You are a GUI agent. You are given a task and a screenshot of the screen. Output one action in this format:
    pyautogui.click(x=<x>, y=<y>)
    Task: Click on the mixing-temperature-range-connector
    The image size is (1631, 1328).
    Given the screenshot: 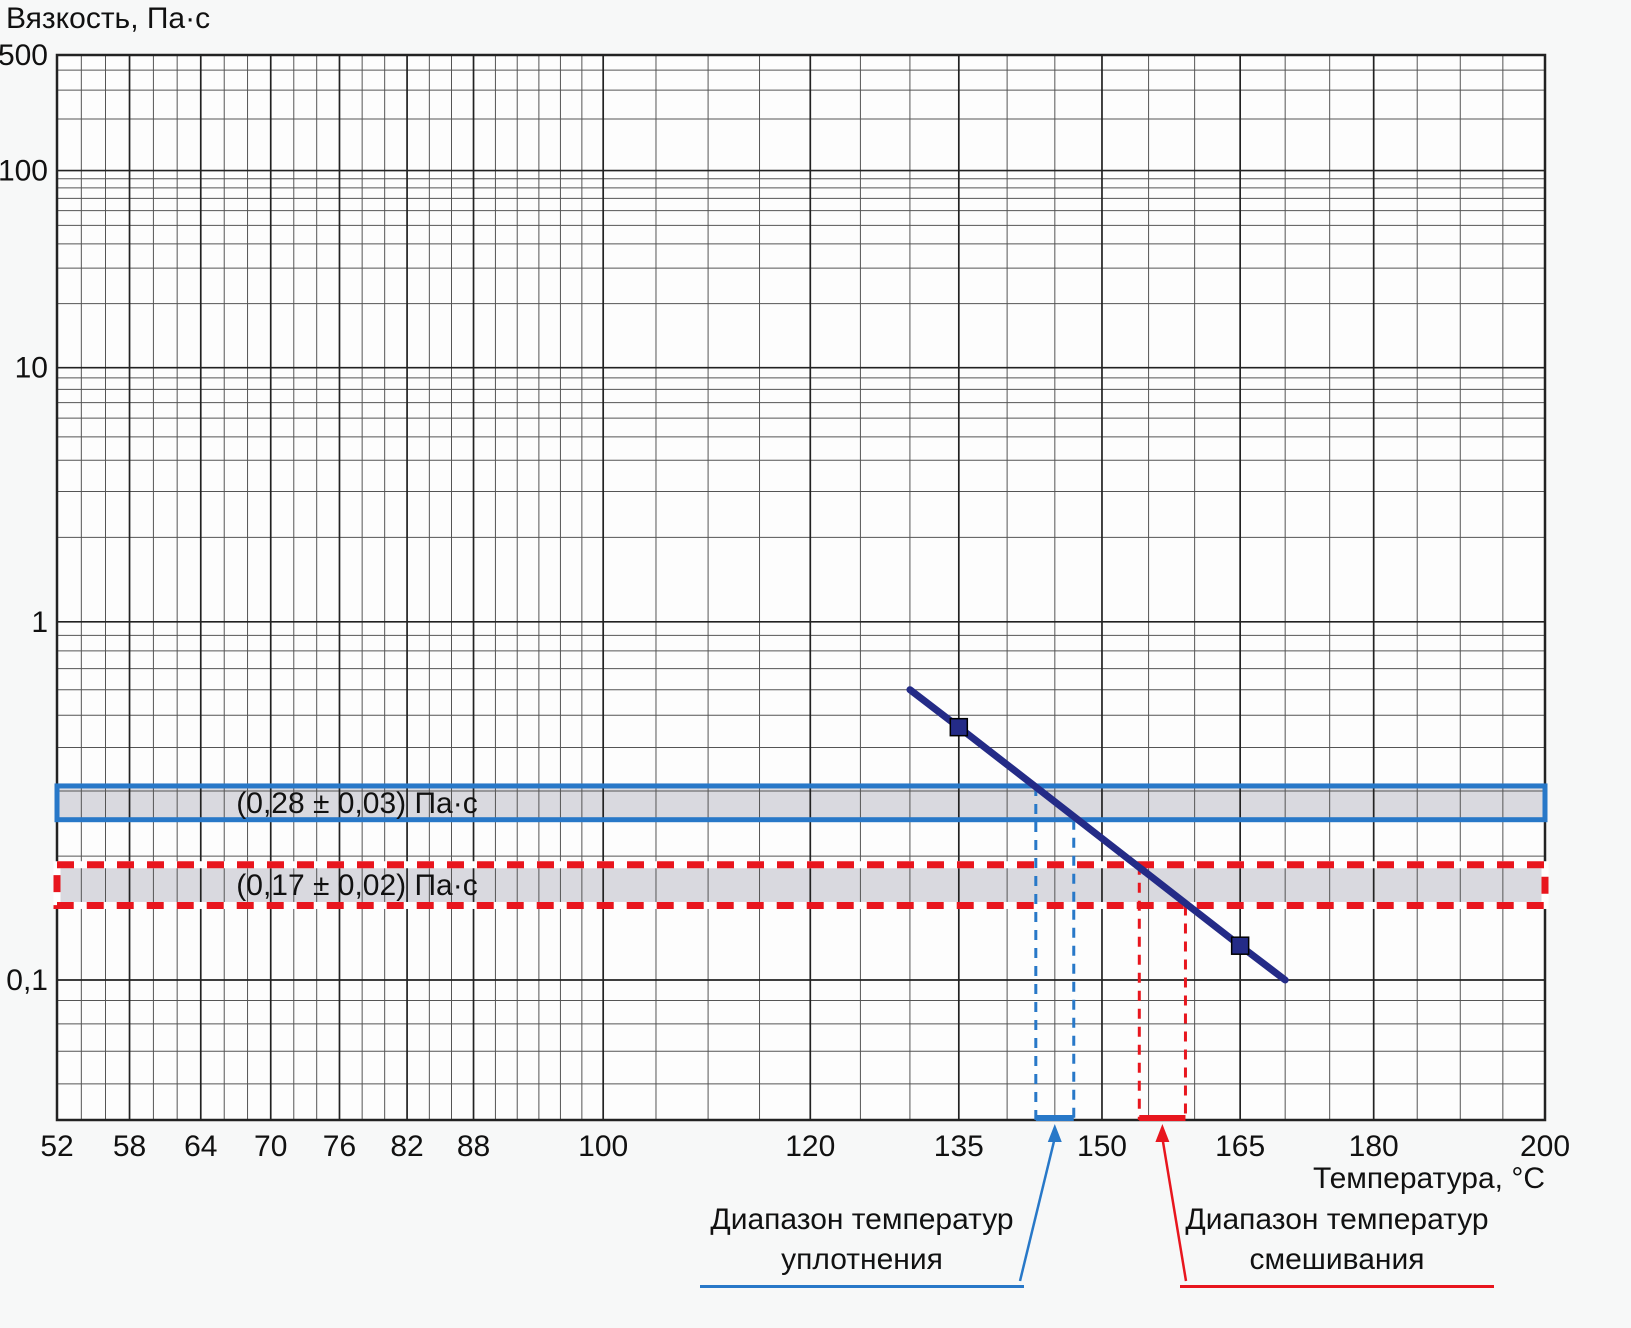 What is the action you would take?
    pyautogui.click(x=1174, y=1209)
    